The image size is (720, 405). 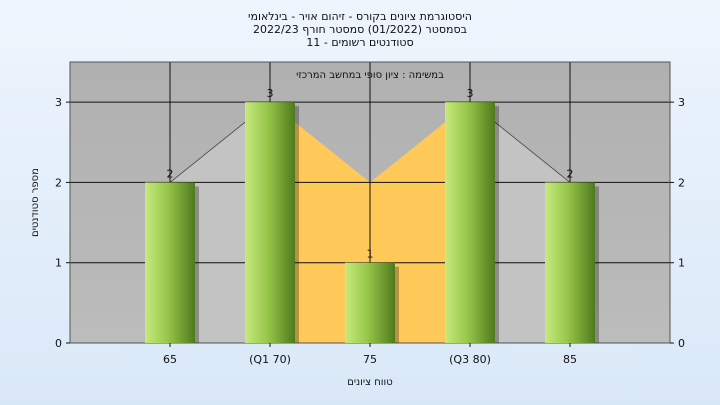 What do you see at coordinates (470, 223) in the screenshot?
I see `bar-(Q3 80)` at bounding box center [470, 223].